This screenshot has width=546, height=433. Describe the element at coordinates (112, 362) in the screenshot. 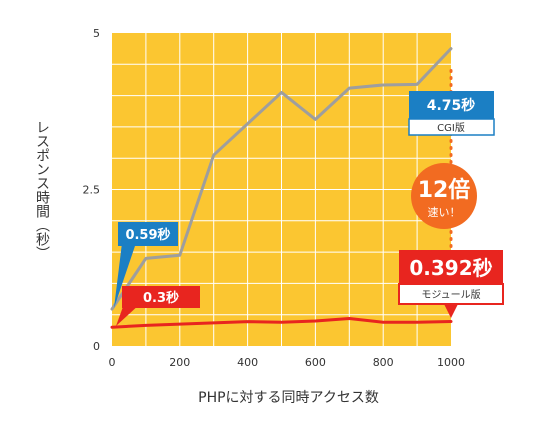

I see `x-tick-label: 0` at that location.